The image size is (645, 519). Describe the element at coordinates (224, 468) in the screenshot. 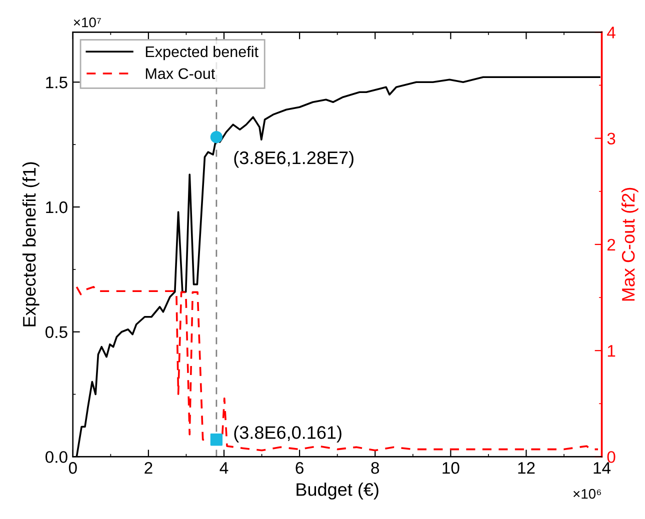

I see `x-tick-label: 4` at that location.